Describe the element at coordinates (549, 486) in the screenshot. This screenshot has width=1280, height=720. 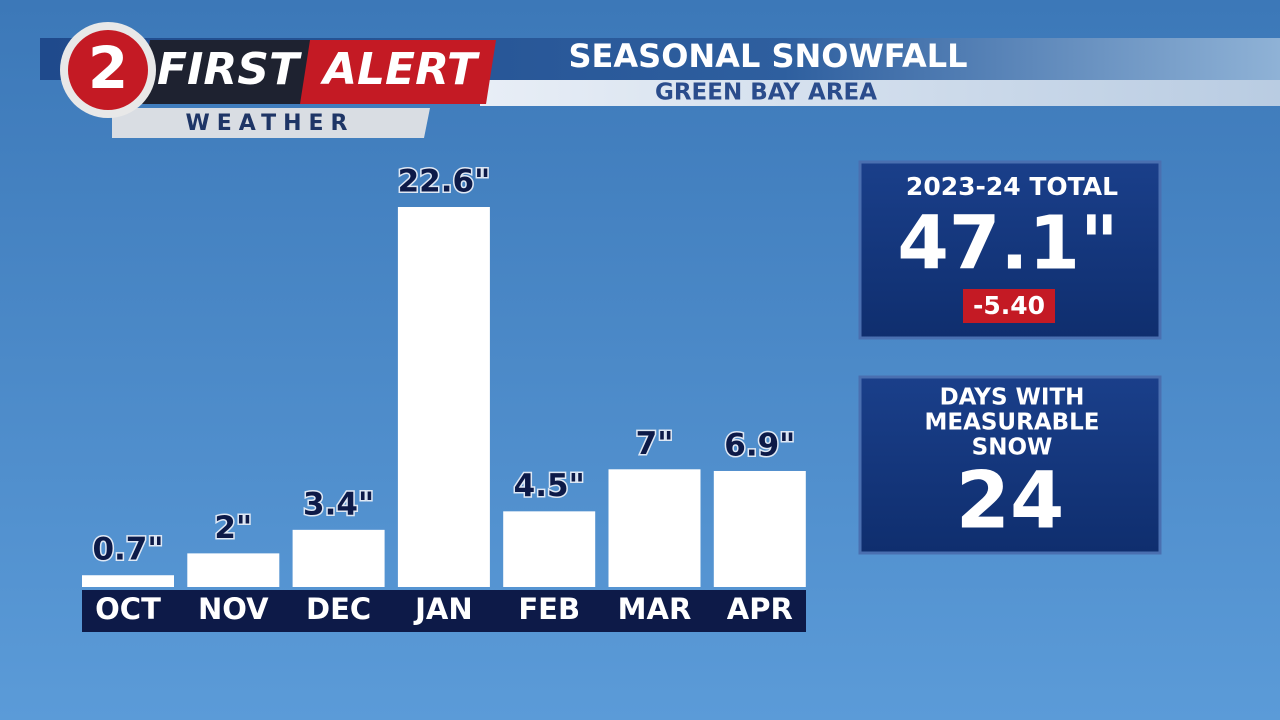
I see `value-label: 4.5"` at that location.